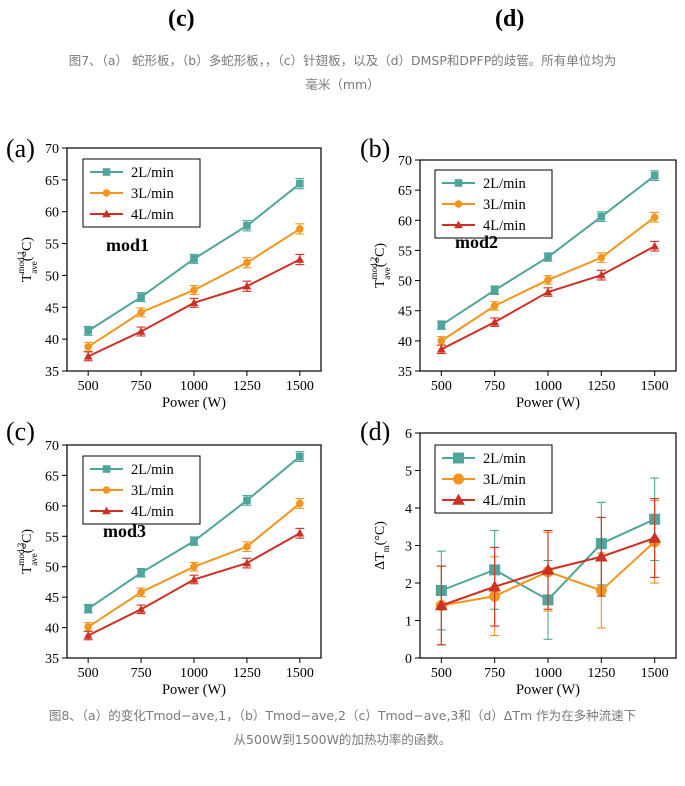  What do you see at coordinates (124, 531) in the screenshot?
I see `module-annotation: mod3` at bounding box center [124, 531].